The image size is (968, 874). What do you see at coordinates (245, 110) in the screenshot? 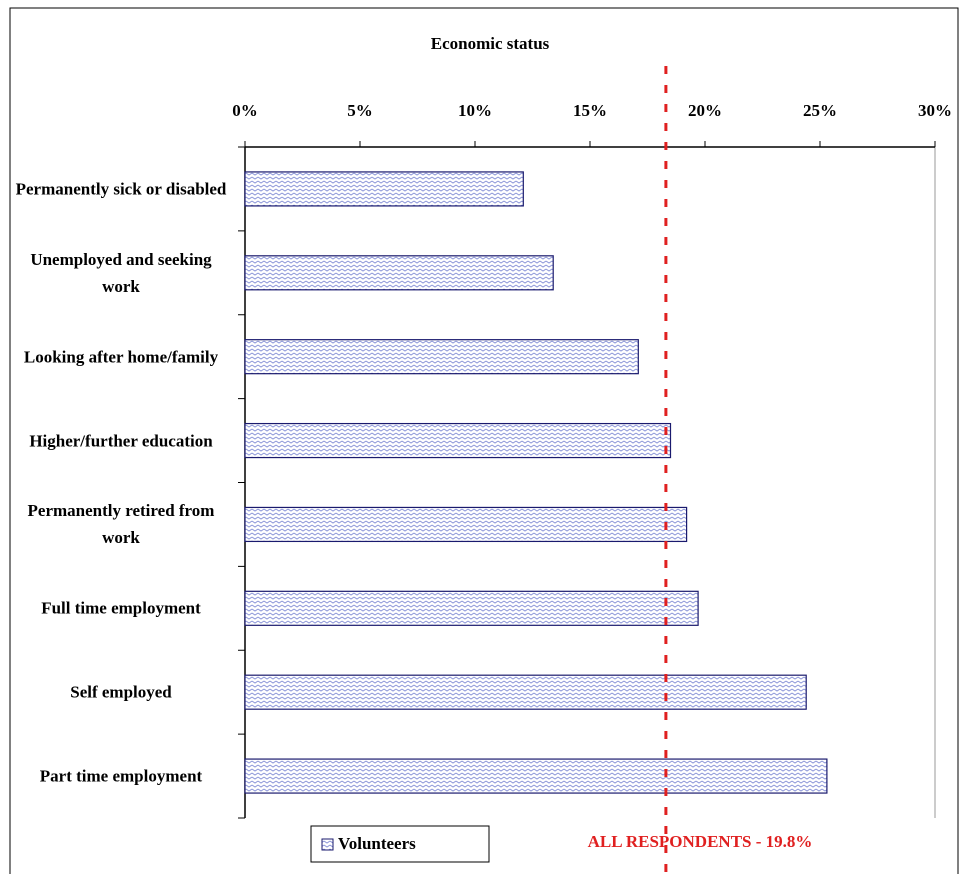
I see `x-tick-label: 0%` at bounding box center [245, 110].